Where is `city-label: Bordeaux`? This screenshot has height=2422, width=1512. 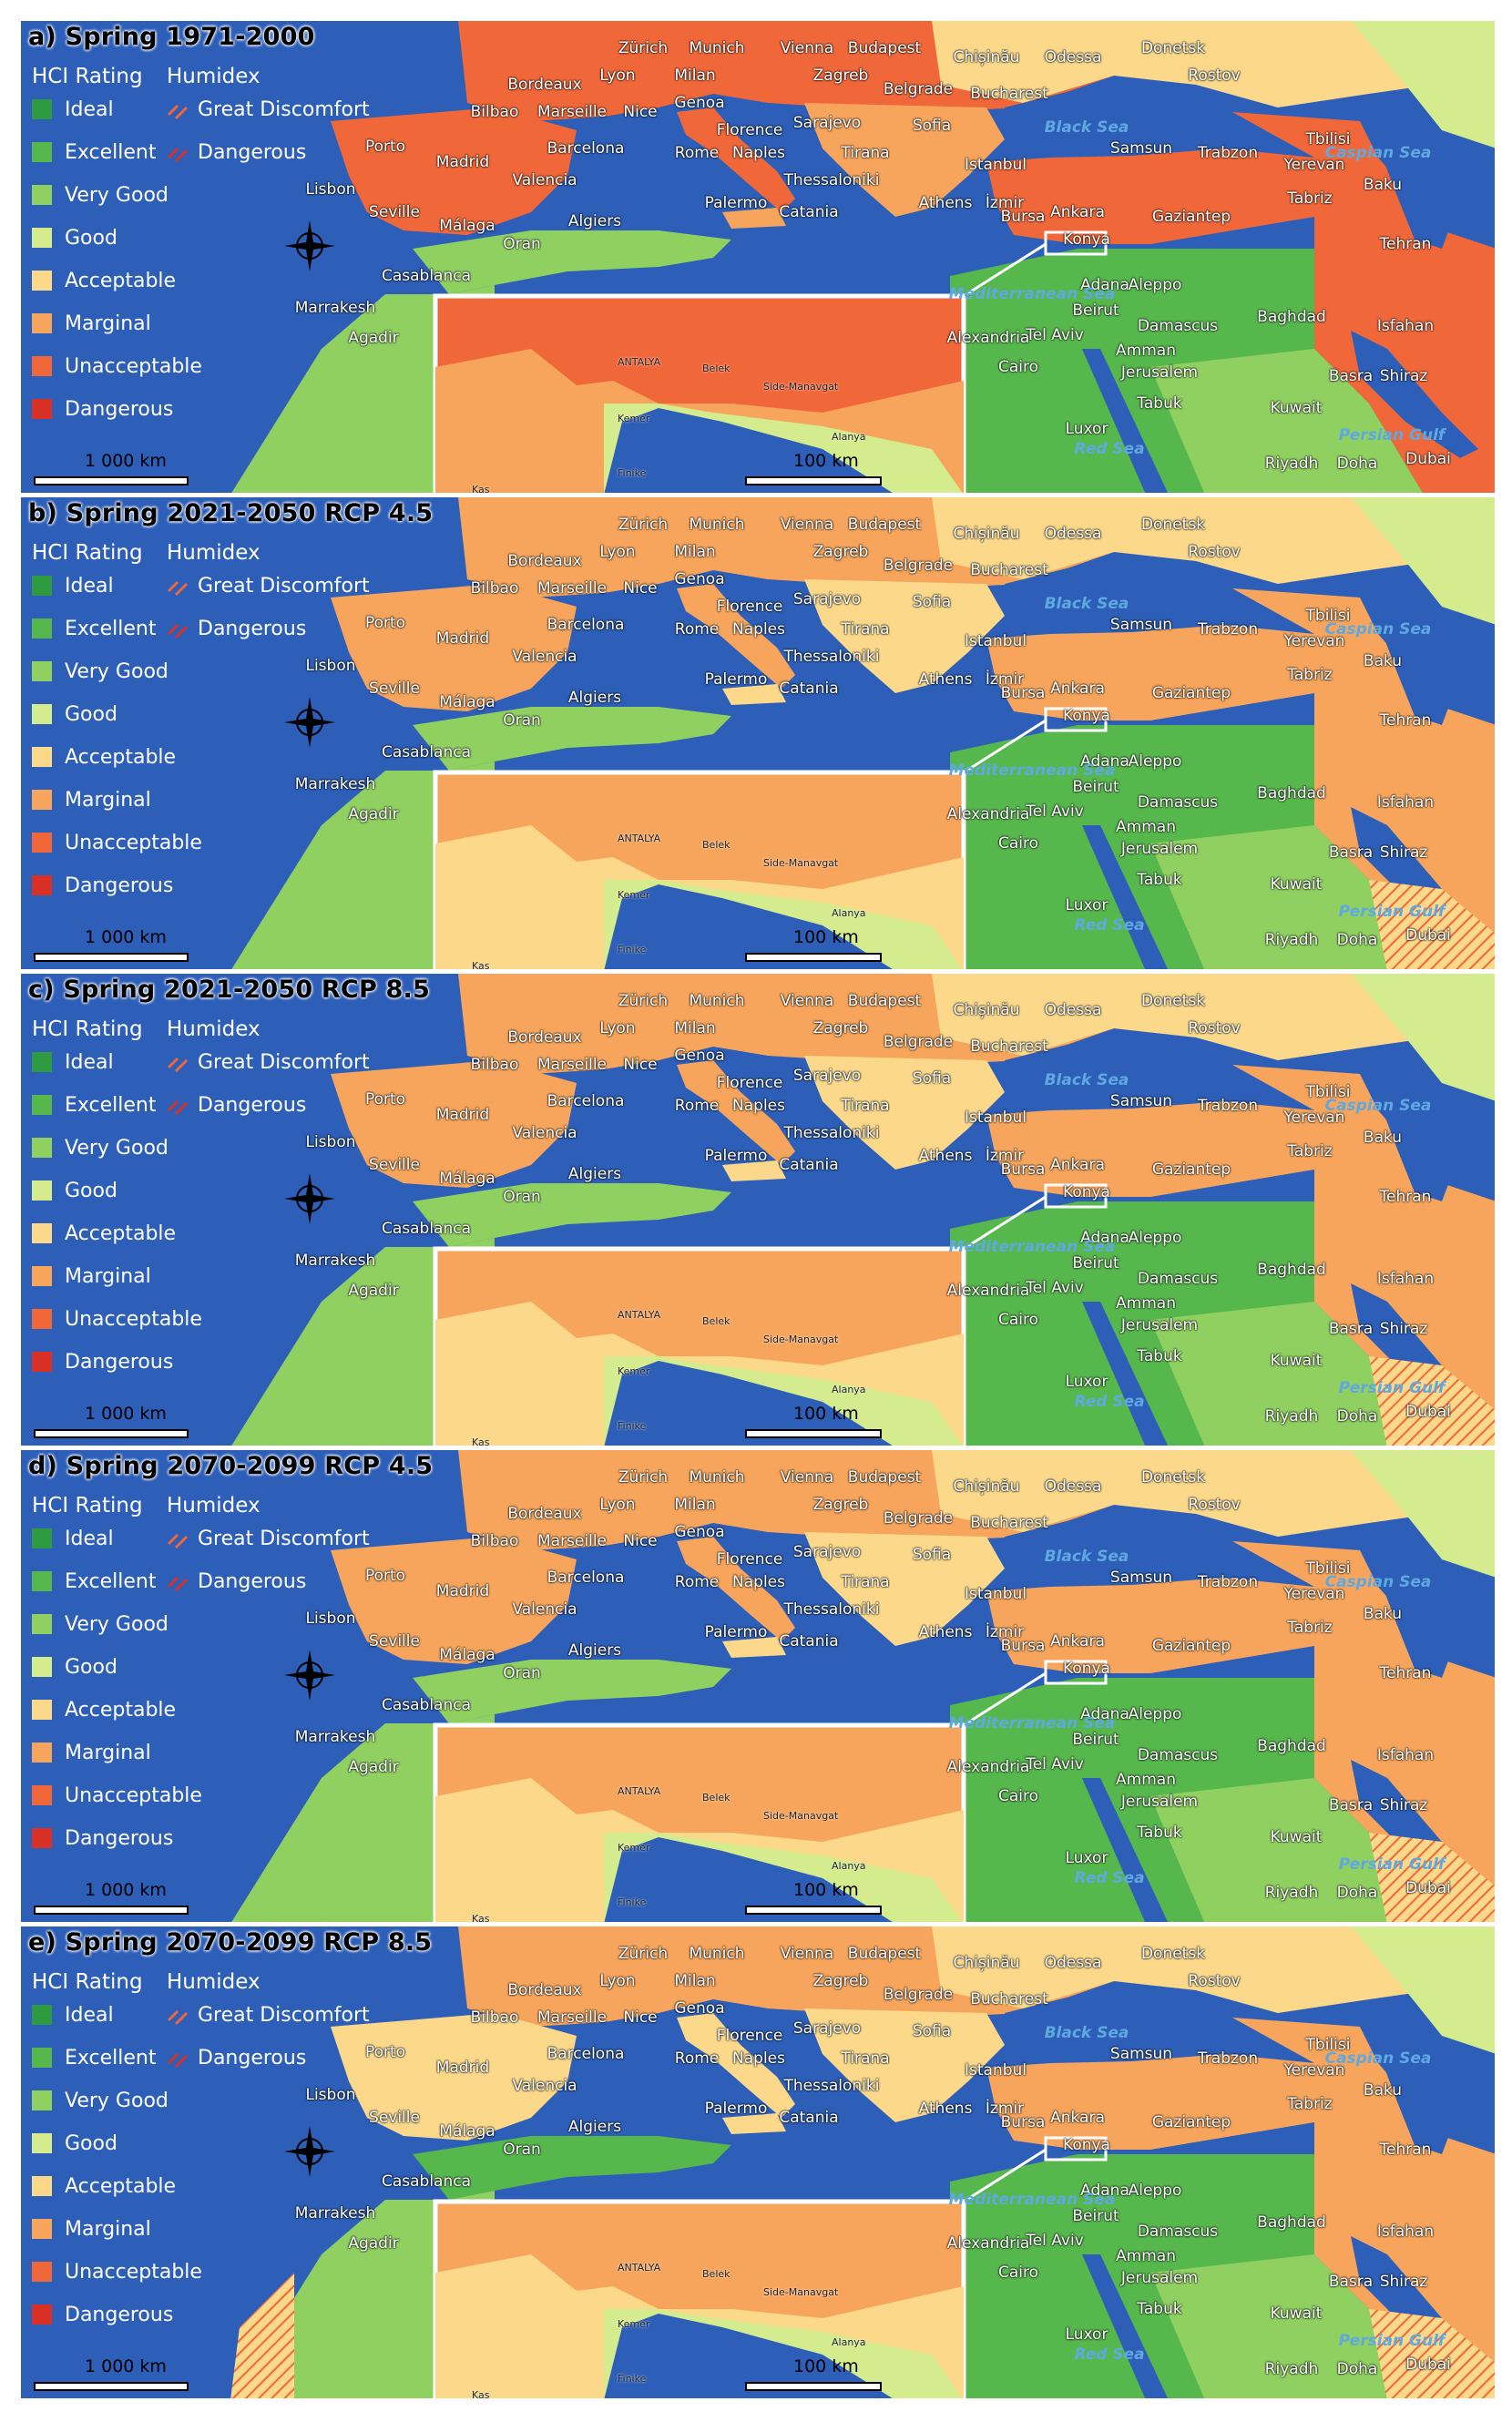
city-label: Bordeaux is located at coordinates (544, 561).